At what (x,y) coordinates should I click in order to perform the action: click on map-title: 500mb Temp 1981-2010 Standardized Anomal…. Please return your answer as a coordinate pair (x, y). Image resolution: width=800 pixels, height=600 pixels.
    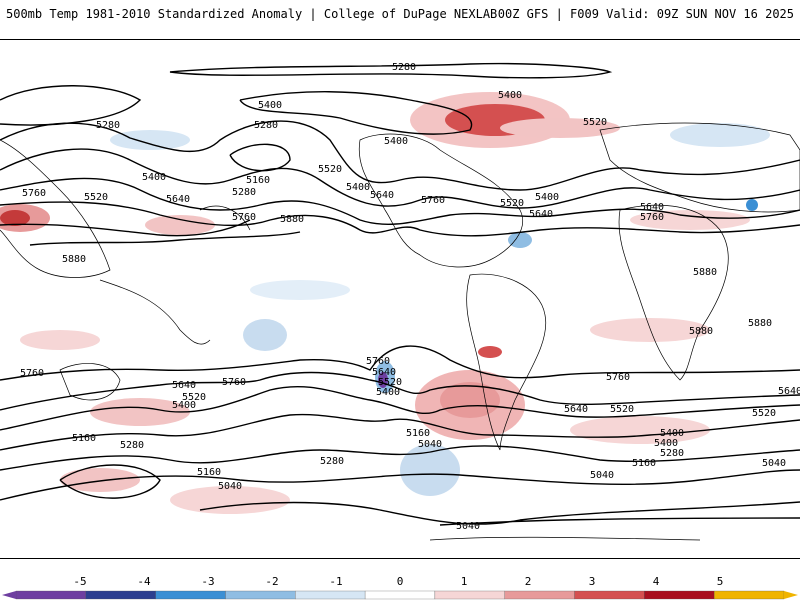
    Looking at the image, I should click on (252, 14).